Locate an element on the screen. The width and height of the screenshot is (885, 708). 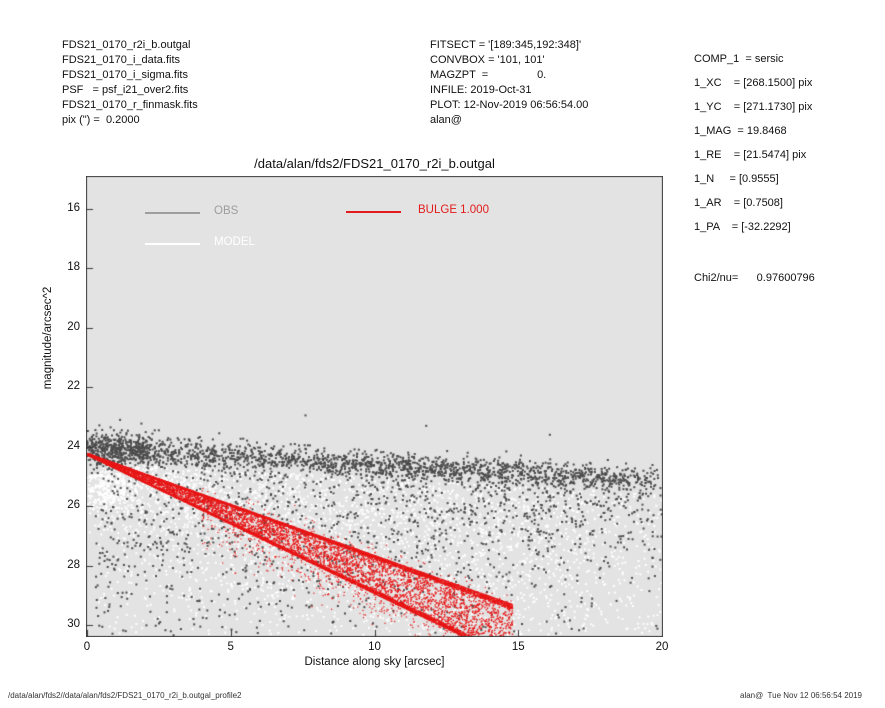
y-tick-label: 20 is located at coordinates (73, 326).